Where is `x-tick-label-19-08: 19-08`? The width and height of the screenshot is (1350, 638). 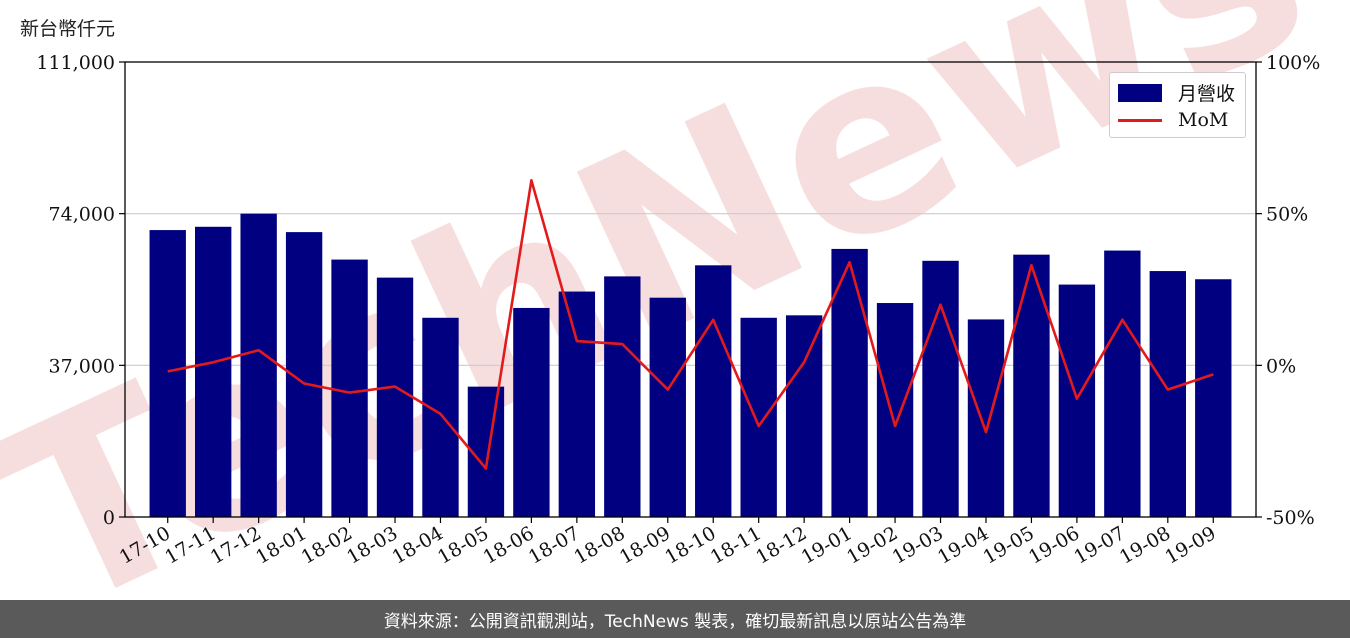
x-tick-label-19-08: 19-08 is located at coordinates (1145, 545).